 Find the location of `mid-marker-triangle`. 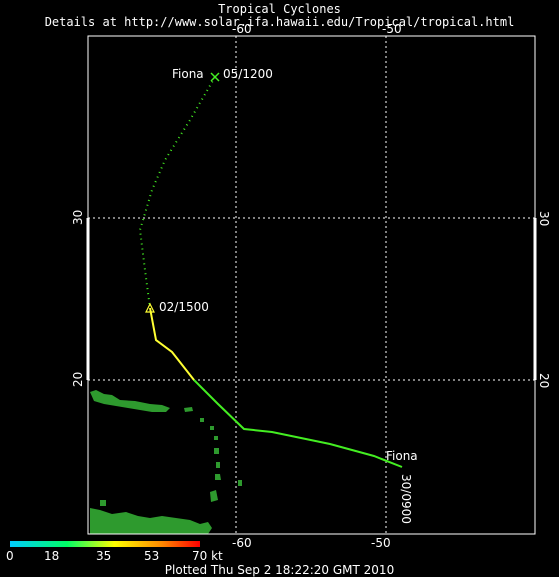

mid-marker-triangle is located at coordinates (150, 307).